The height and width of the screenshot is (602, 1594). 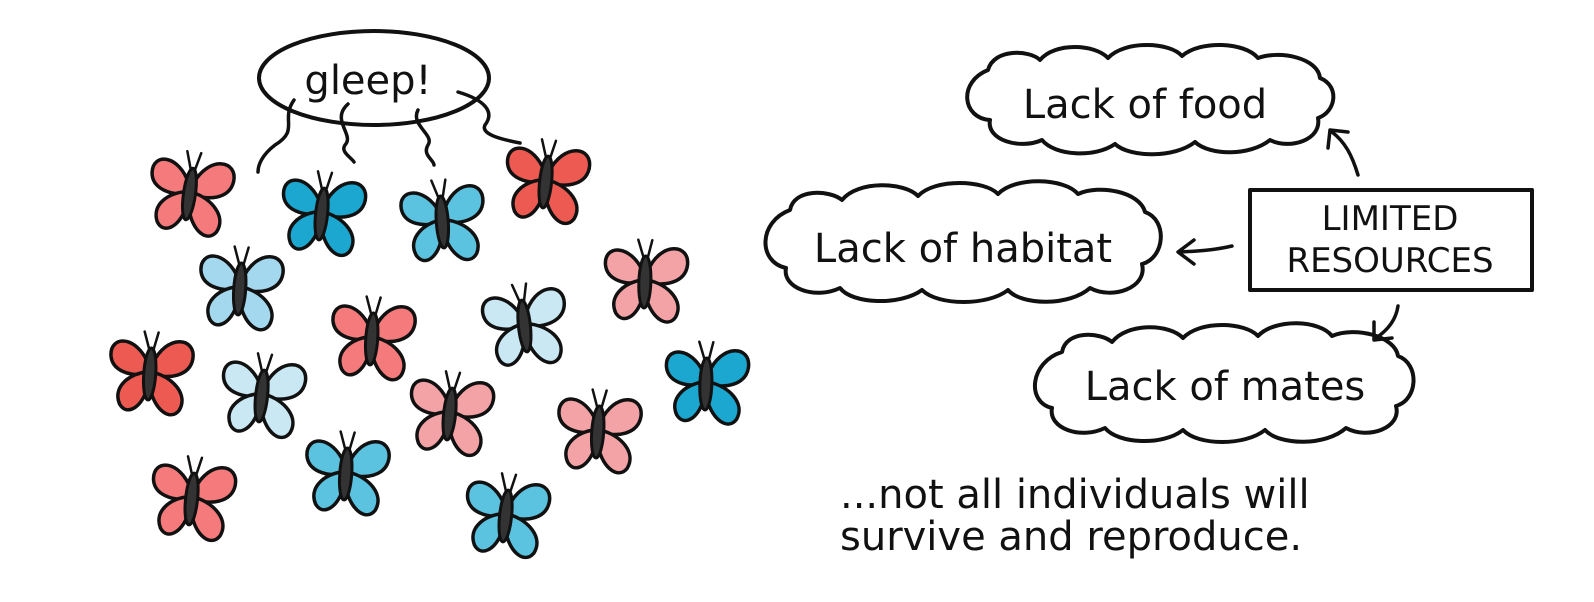 I want to click on cloud-habitat: Lack of habitat, so click(x=963, y=241).